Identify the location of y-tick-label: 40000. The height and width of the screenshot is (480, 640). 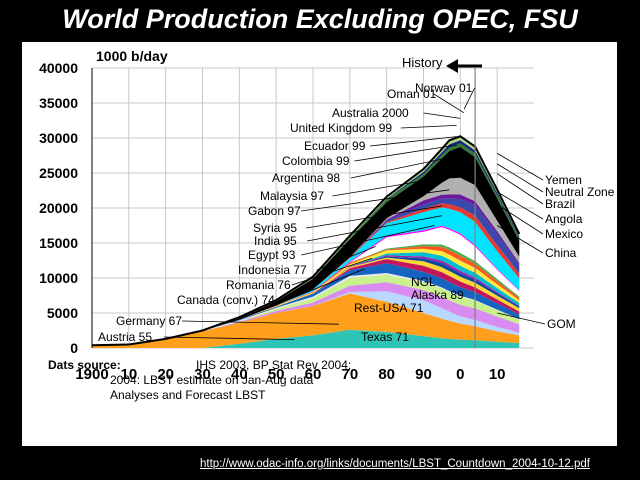
(58, 68).